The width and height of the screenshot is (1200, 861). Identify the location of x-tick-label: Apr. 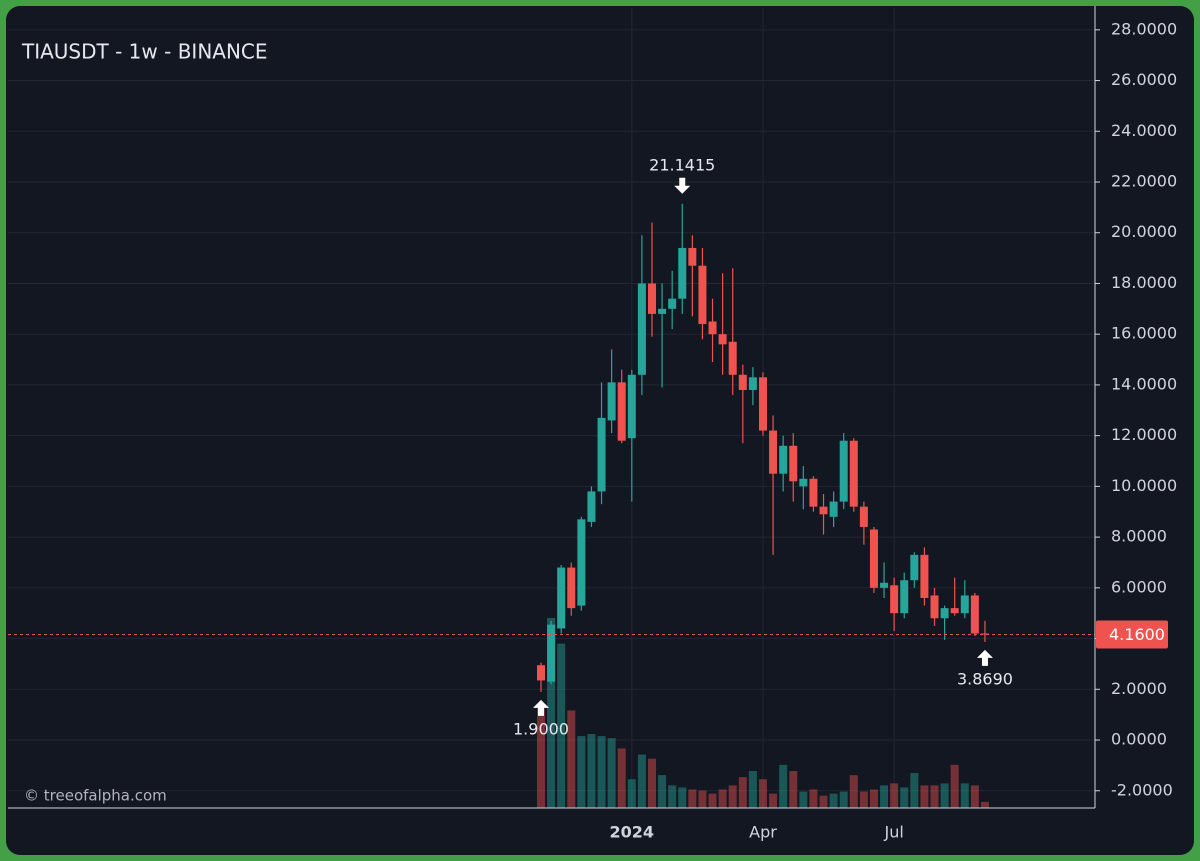
(763, 832).